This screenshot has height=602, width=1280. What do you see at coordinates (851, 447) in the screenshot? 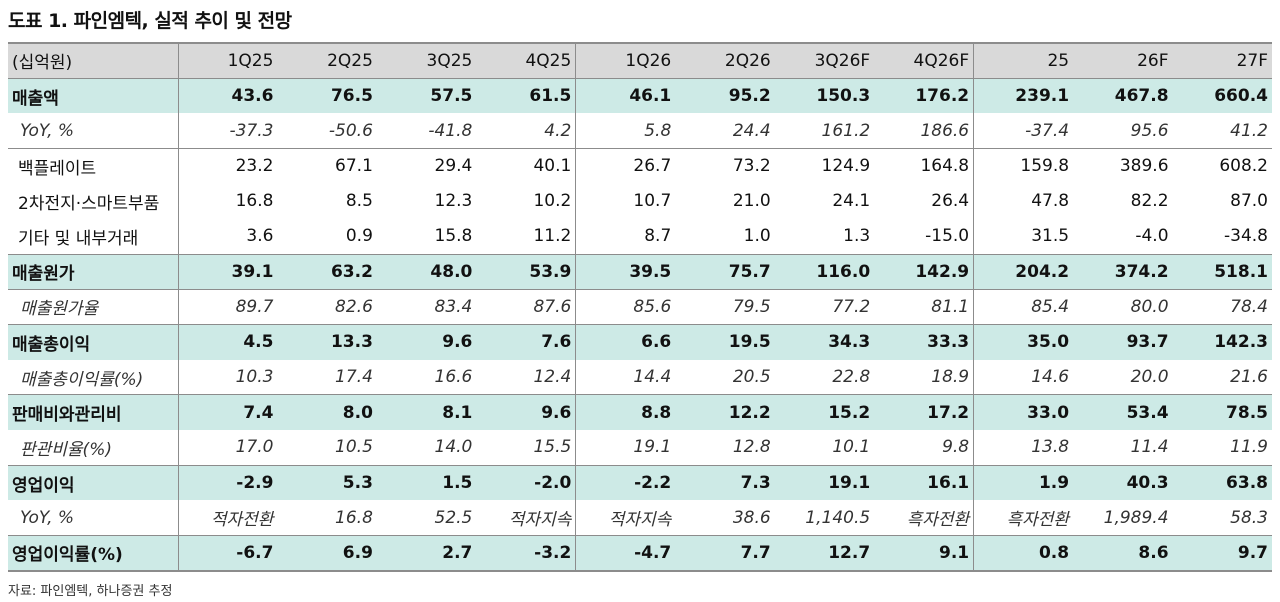
I see `table-cell: 10.1` at bounding box center [851, 447].